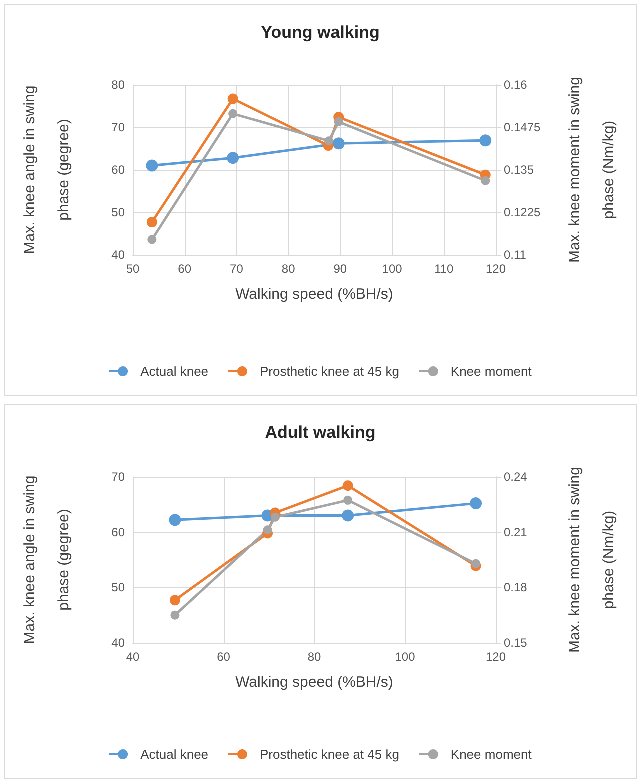  What do you see at coordinates (519, 170) in the screenshot?
I see `y2-tick-label: 0.135` at bounding box center [519, 170].